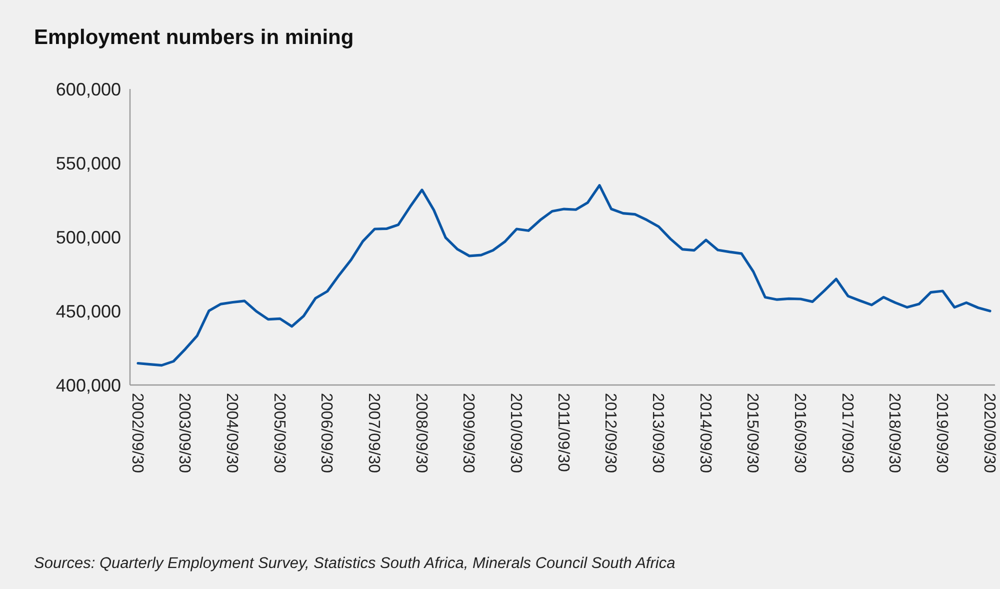  What do you see at coordinates (515, 433) in the screenshot?
I see `x-tick-label: 2010/09/30` at bounding box center [515, 433].